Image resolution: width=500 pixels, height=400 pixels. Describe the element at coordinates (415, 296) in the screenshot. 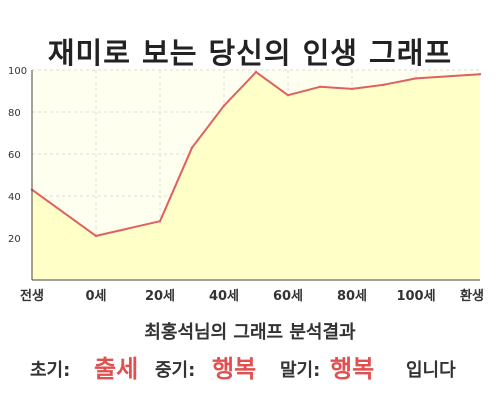

I see `x-tick-label: 100세` at that location.